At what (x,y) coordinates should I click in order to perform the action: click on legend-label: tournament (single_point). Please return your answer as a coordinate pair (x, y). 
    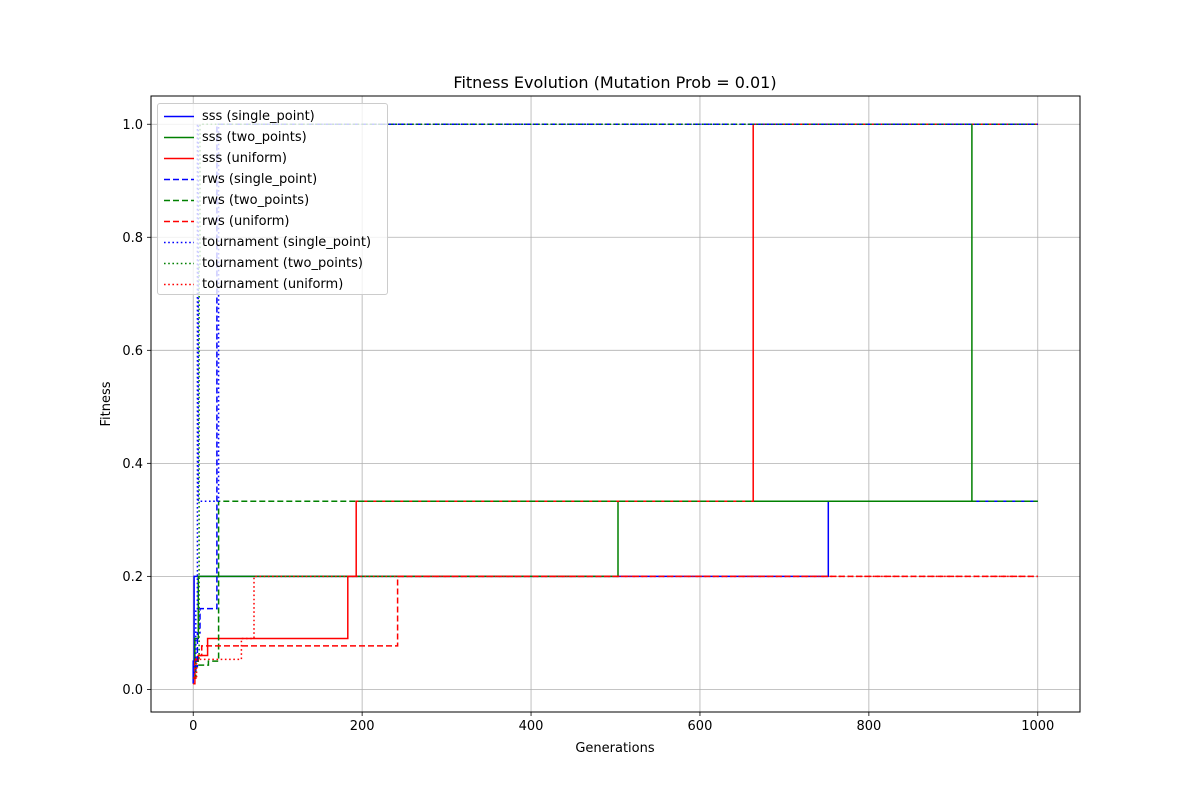
    Looking at the image, I should click on (287, 242).